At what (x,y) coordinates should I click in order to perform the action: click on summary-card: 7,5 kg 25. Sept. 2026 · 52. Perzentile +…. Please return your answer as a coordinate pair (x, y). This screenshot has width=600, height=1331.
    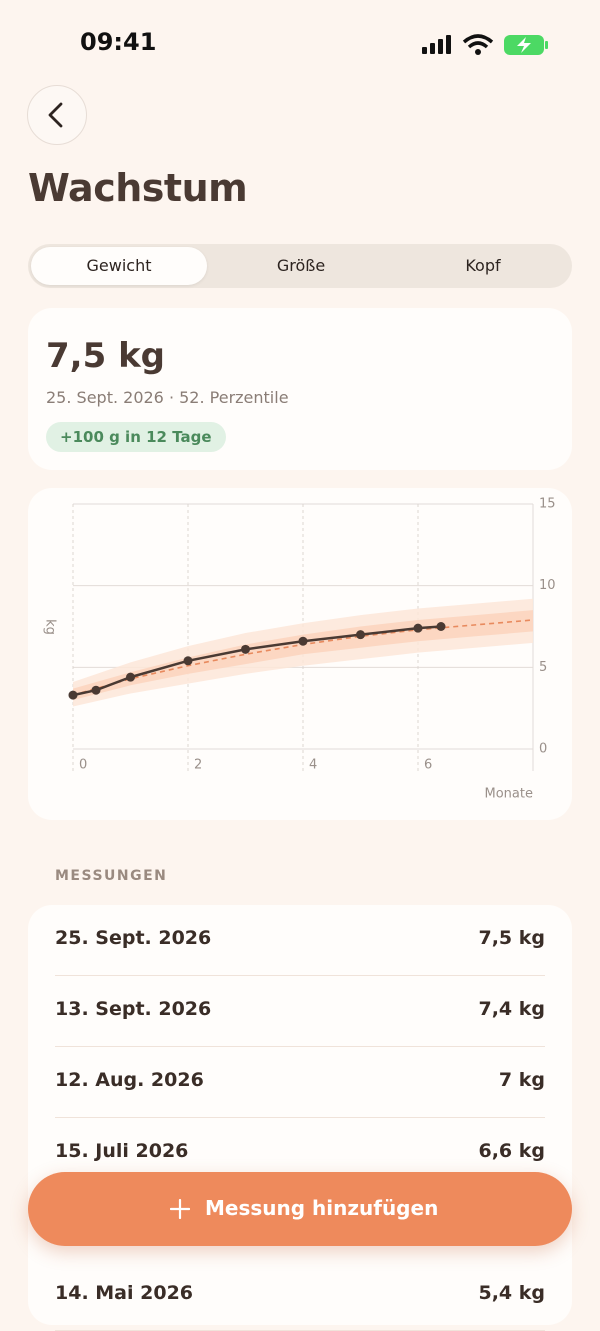
    Looking at the image, I should click on (300, 389).